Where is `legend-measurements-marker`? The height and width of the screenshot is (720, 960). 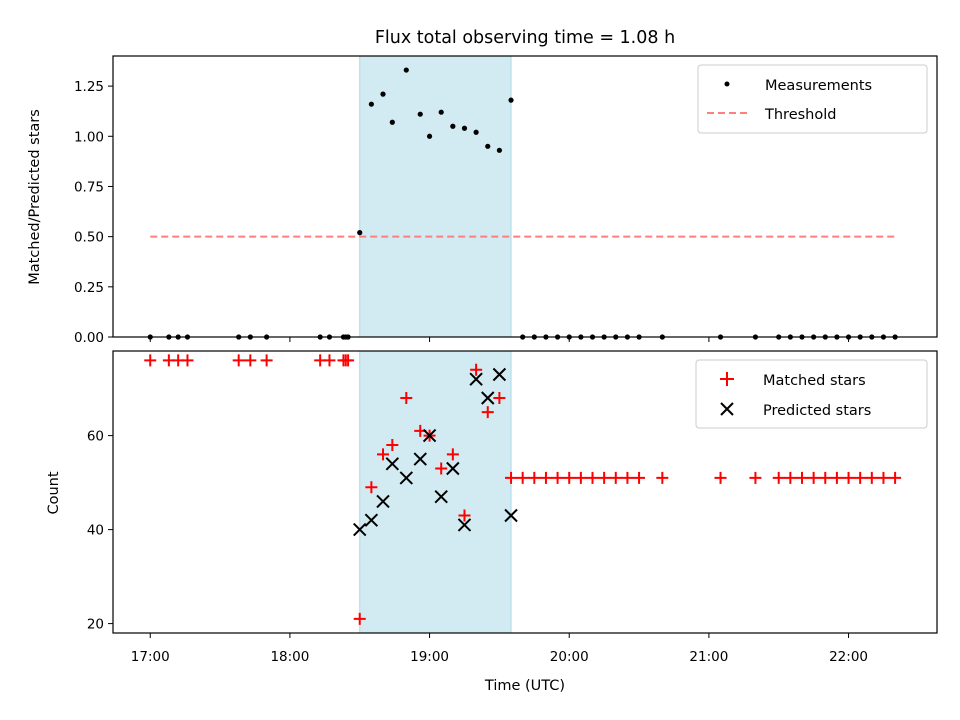 legend-measurements-marker is located at coordinates (727, 84).